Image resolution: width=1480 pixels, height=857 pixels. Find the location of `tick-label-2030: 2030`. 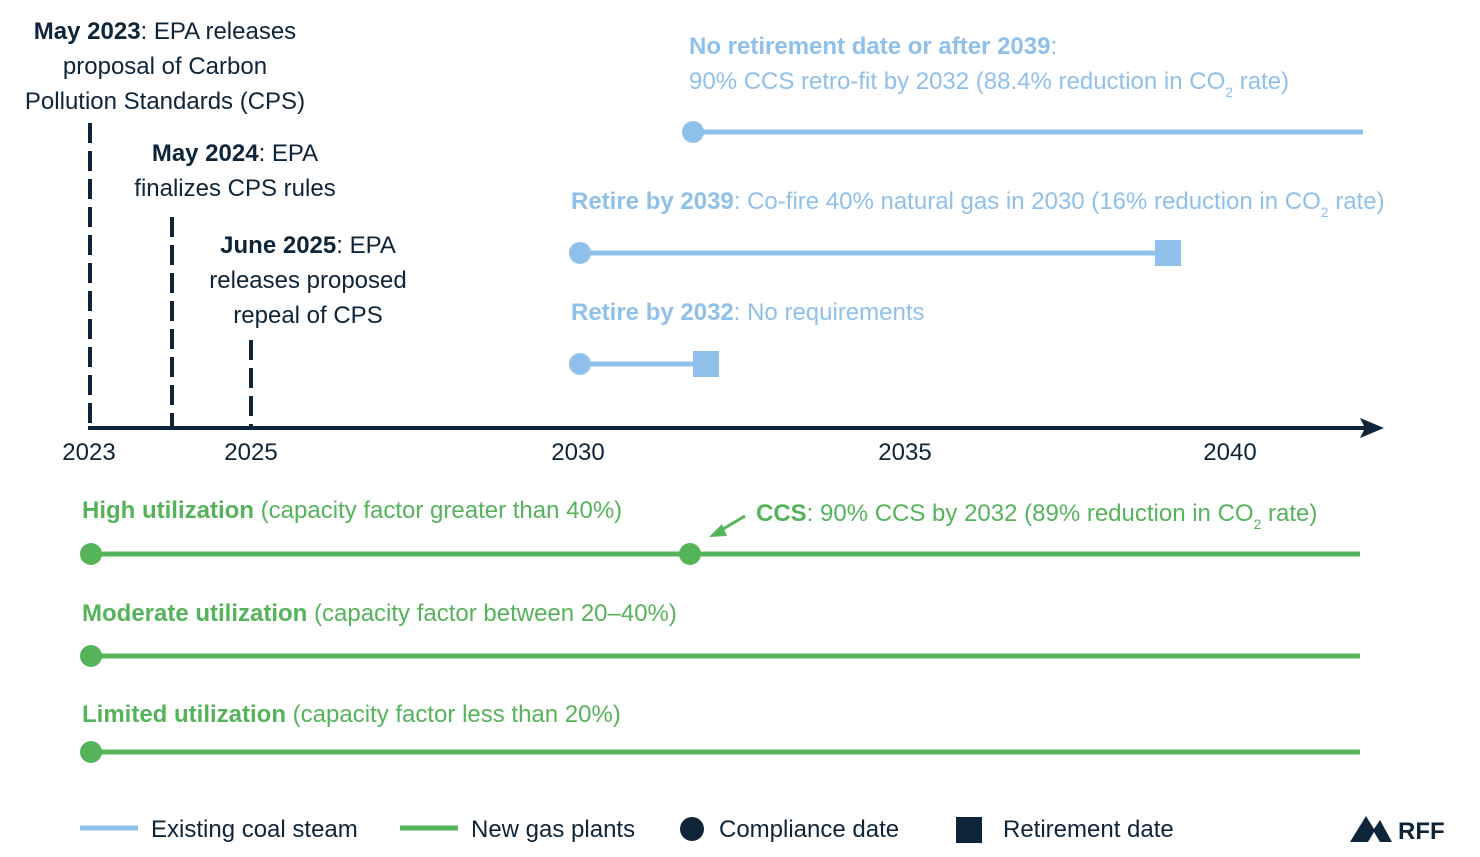

tick-label-2030: 2030 is located at coordinates (577, 452).